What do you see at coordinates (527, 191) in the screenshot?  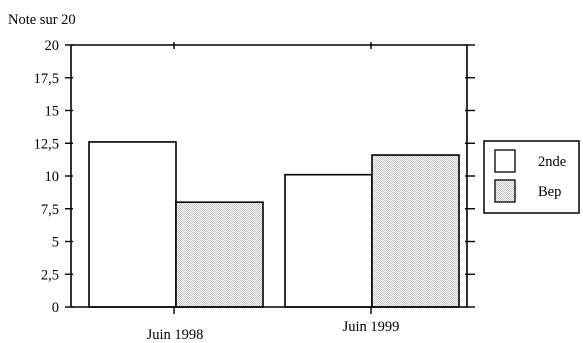 I see `legend-item-bep: Bep` at bounding box center [527, 191].